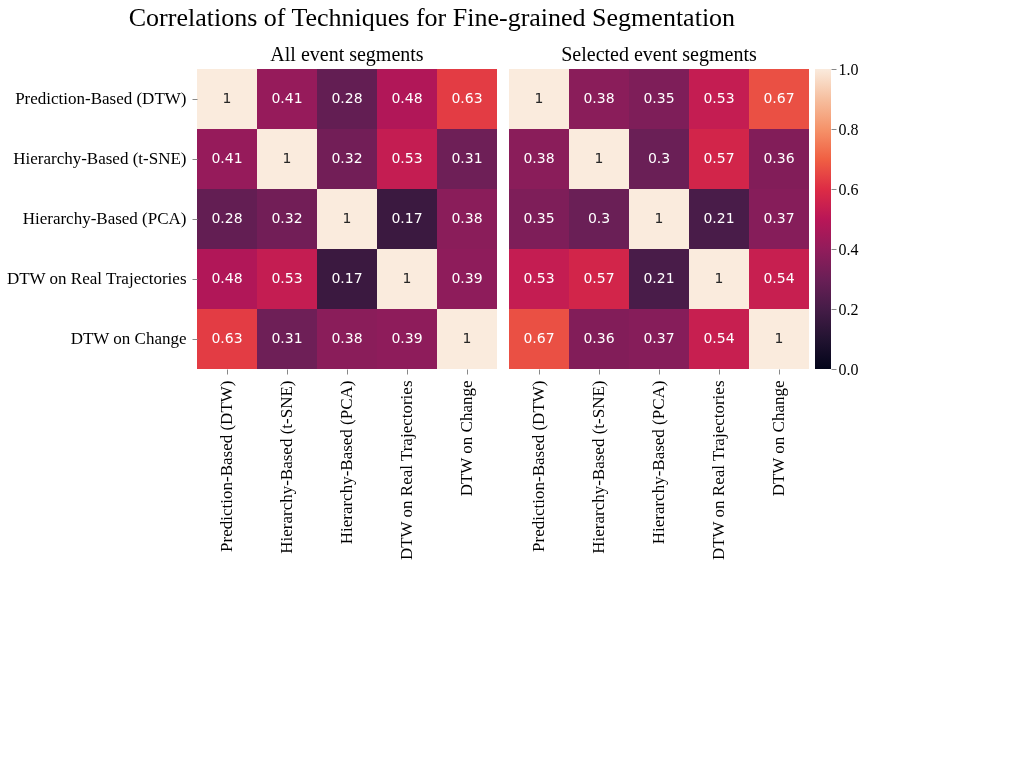 Image resolution: width=1027 pixels, height=758 pixels. I want to click on color-bar-label: 0.0, so click(848, 369).